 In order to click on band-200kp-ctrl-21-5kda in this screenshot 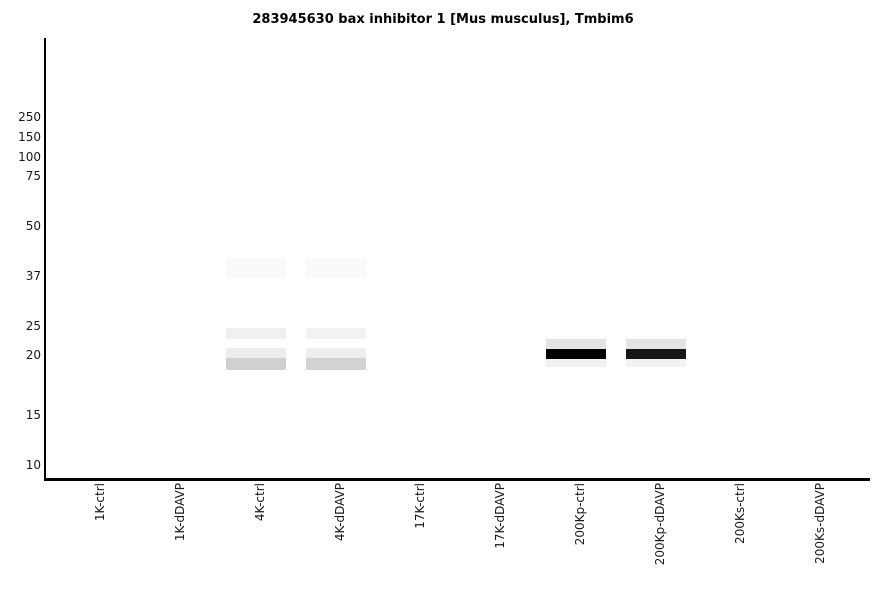, I will do `click(576, 344)`.